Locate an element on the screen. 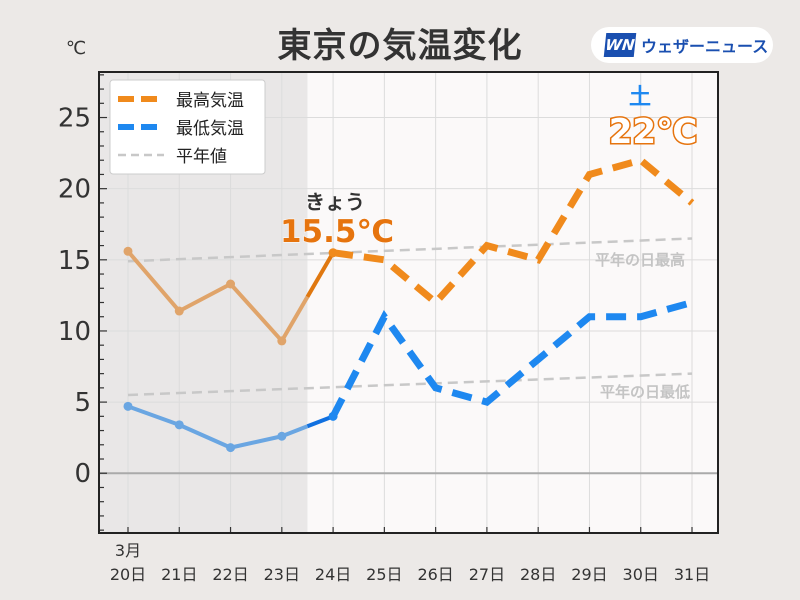 This screenshot has height=600, width=800. x-tick-label: 30日 is located at coordinates (641, 574).